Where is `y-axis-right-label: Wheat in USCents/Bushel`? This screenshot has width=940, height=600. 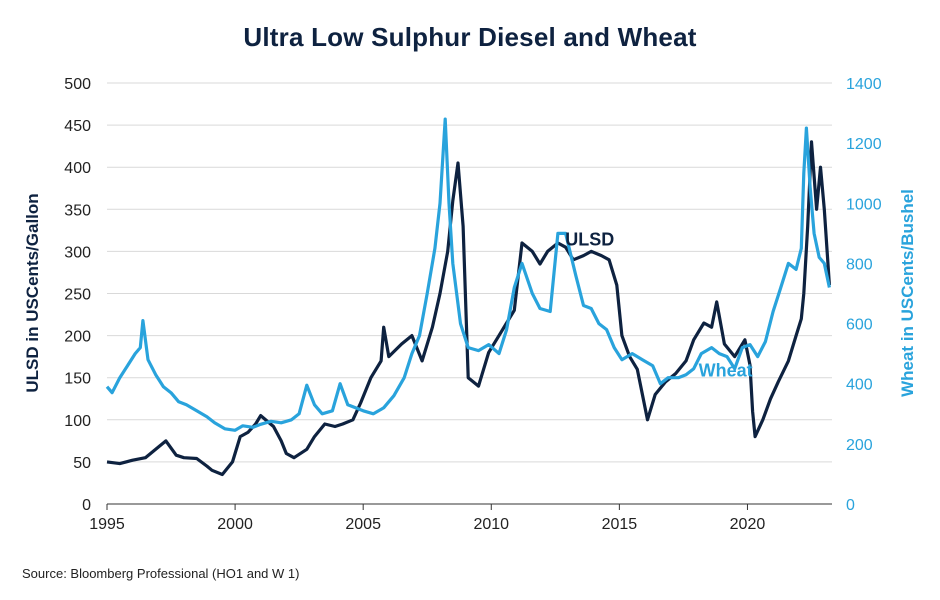 y-axis-right-label: Wheat in USCents/Bushel is located at coordinates (907, 293).